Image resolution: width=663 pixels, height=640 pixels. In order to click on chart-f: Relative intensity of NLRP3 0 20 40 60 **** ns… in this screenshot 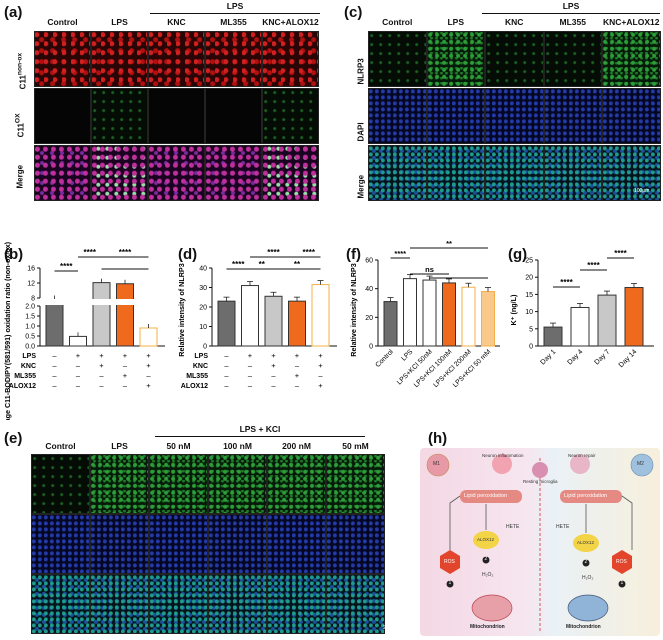, I will do `click(424, 314)`.